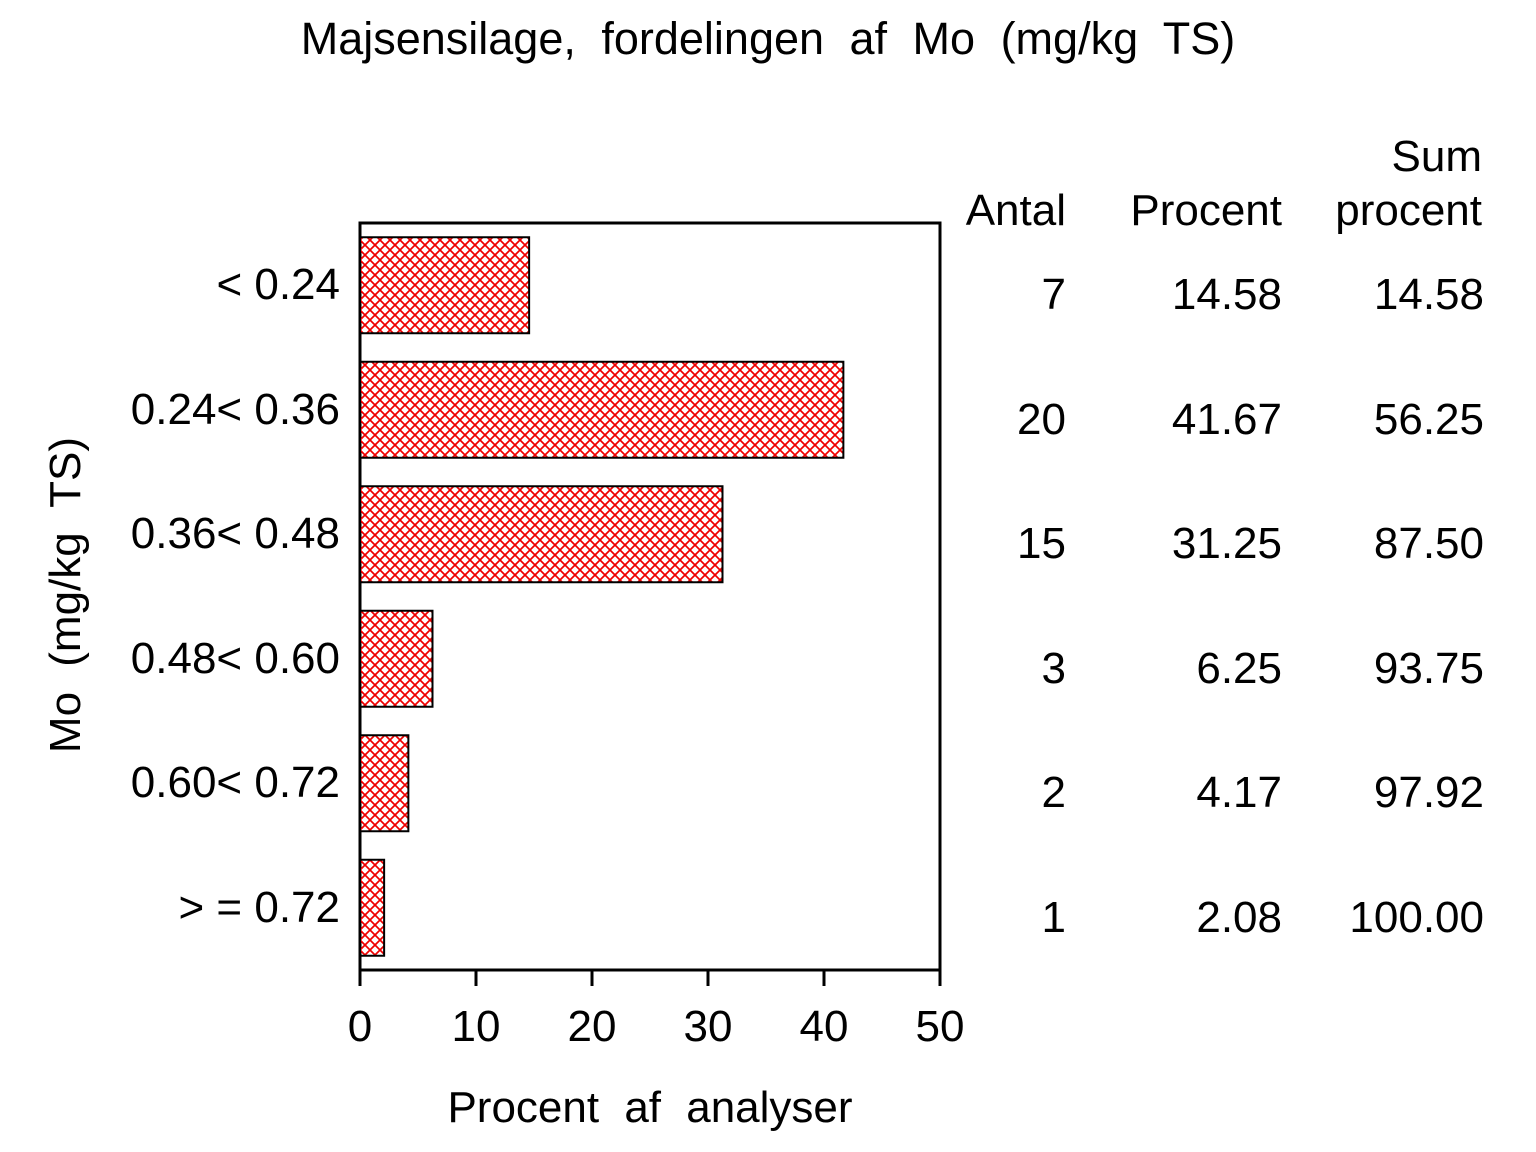  I want to click on table-cell-antal: 7, so click(1053, 295).